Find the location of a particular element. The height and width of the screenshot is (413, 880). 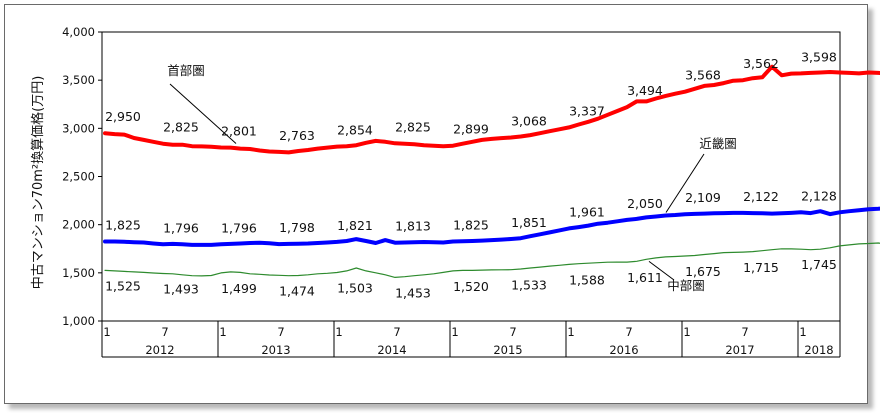

x-year-label: 2017 is located at coordinates (739, 350).